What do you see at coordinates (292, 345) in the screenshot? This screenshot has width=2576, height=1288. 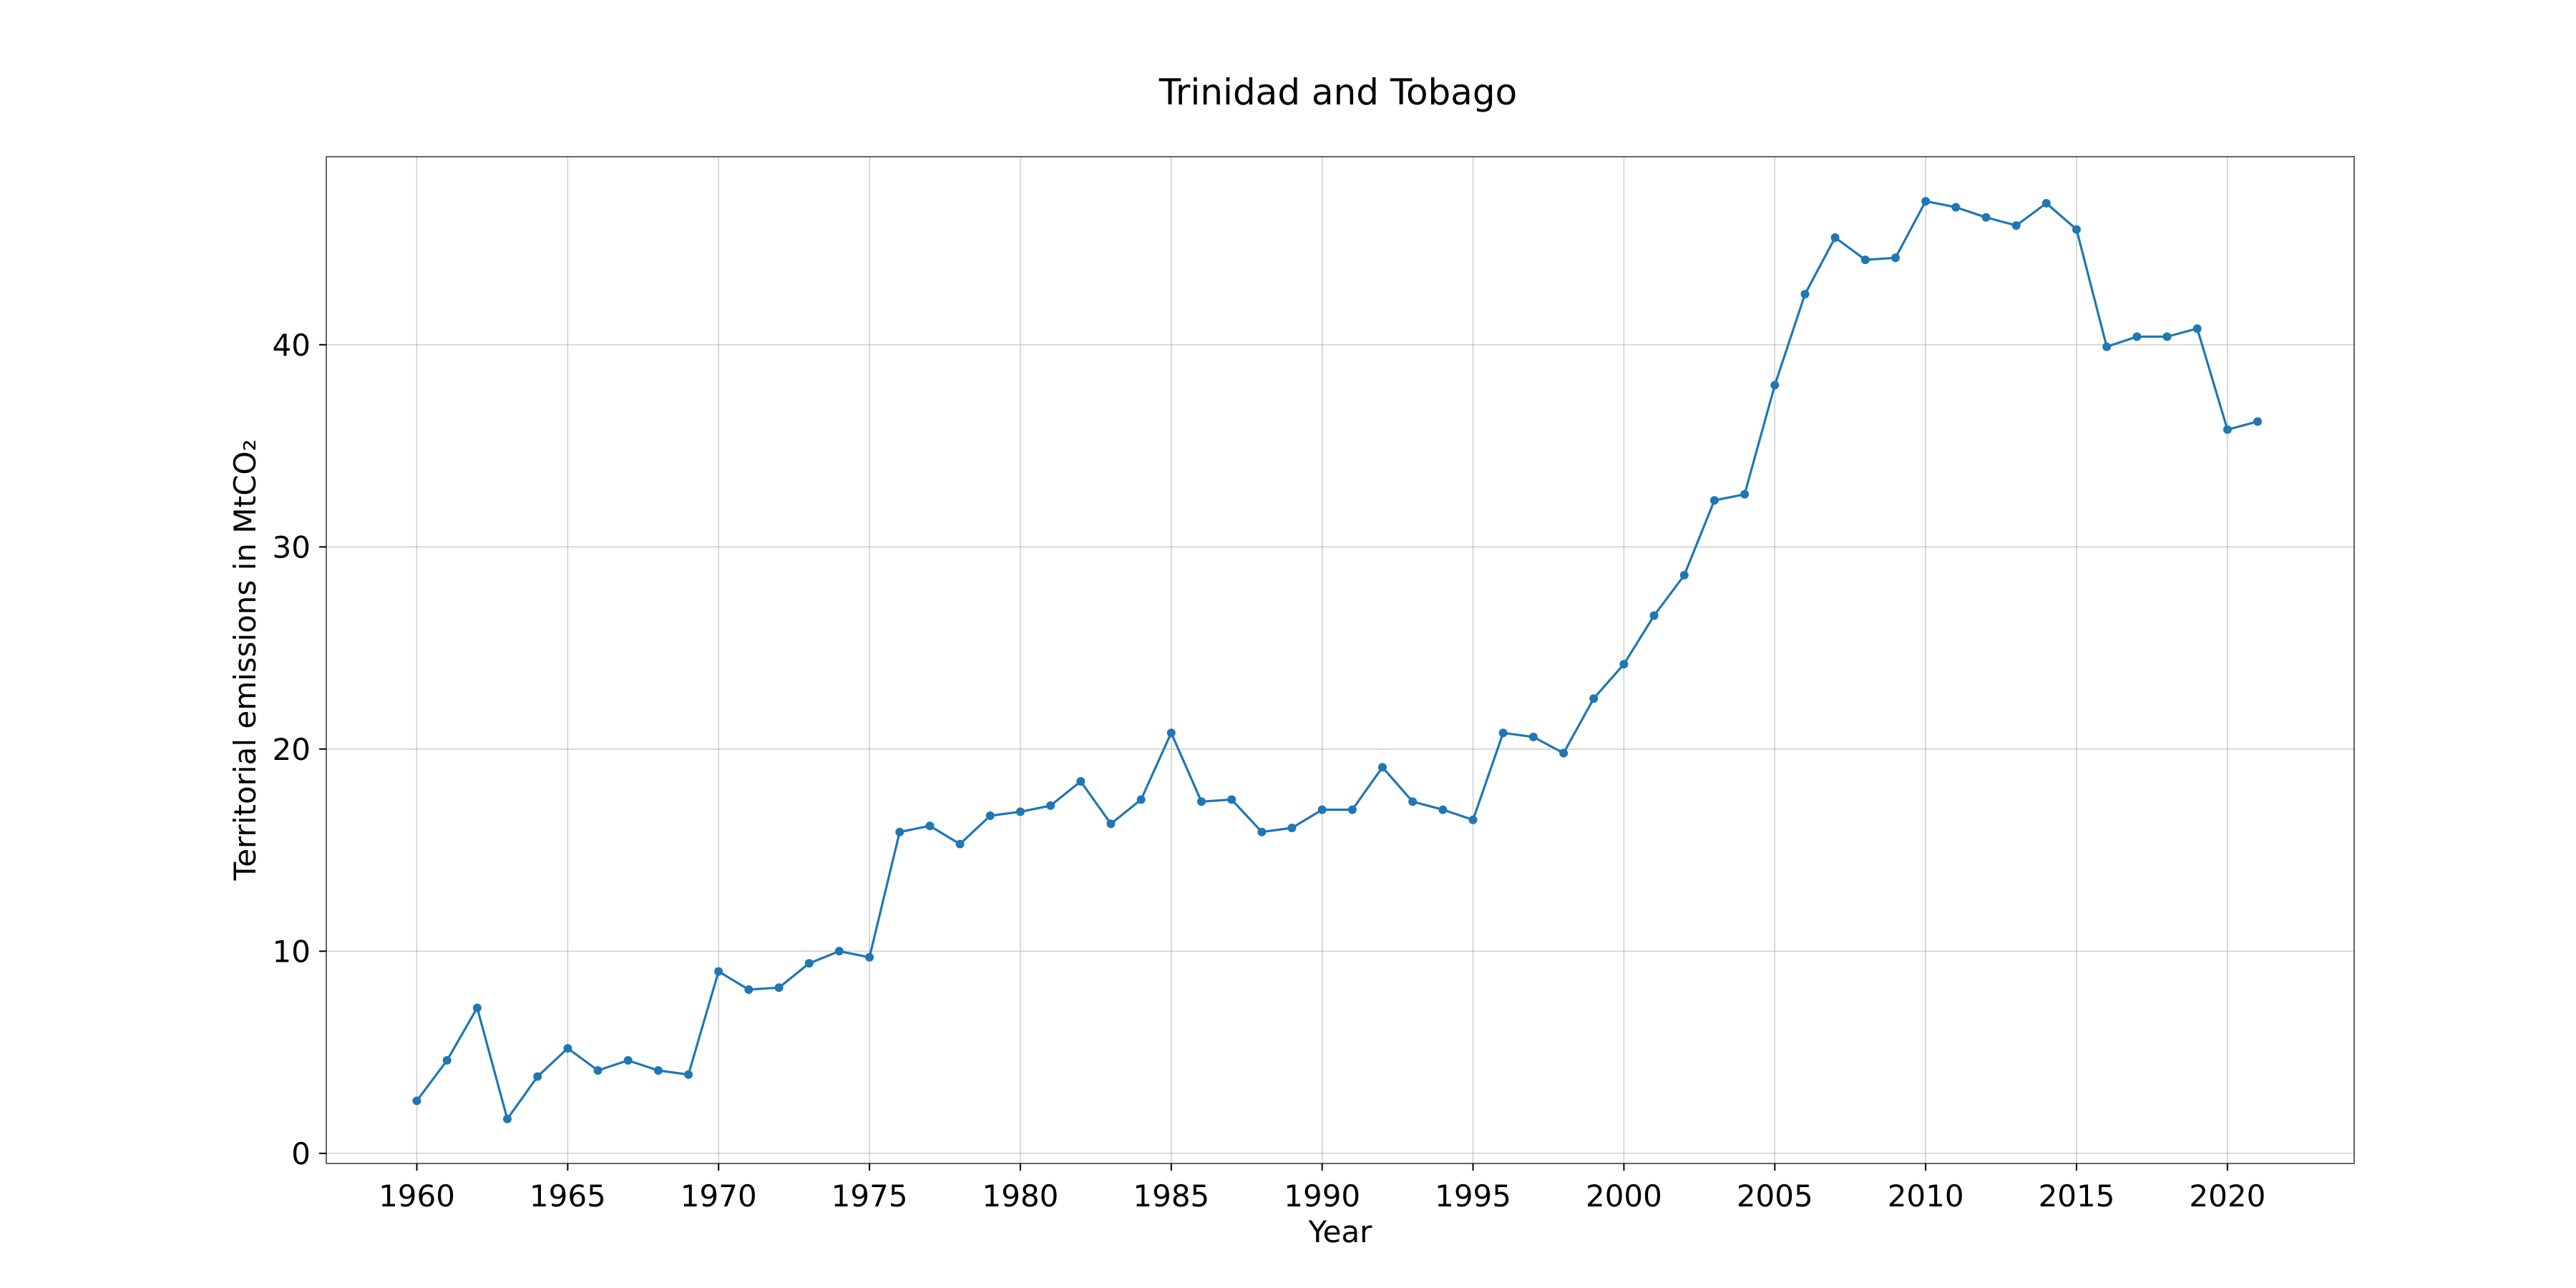 I see `y-tick-label: 40` at bounding box center [292, 345].